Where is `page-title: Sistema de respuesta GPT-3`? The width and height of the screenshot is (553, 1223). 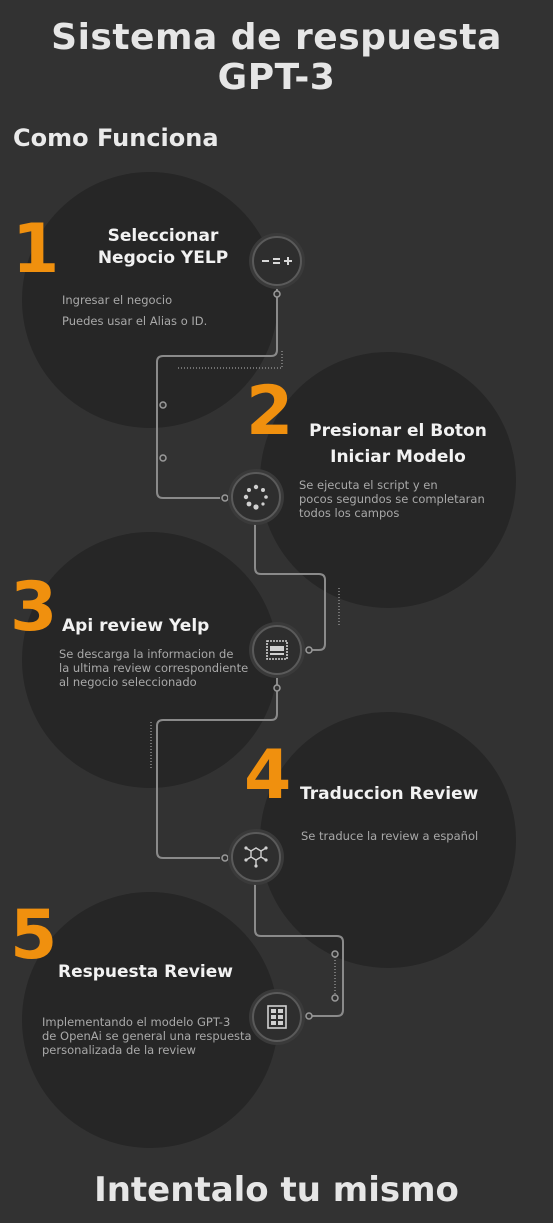 page-title: Sistema de respuesta GPT-3 is located at coordinates (276, 58).